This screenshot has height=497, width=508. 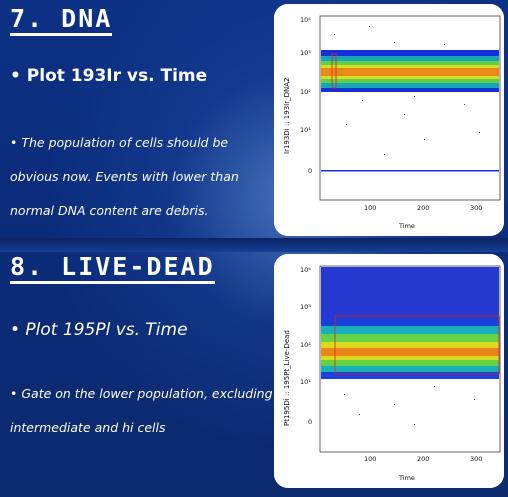 I want to click on section-heading: 8. LIVE-DEAD, so click(x=112, y=268).